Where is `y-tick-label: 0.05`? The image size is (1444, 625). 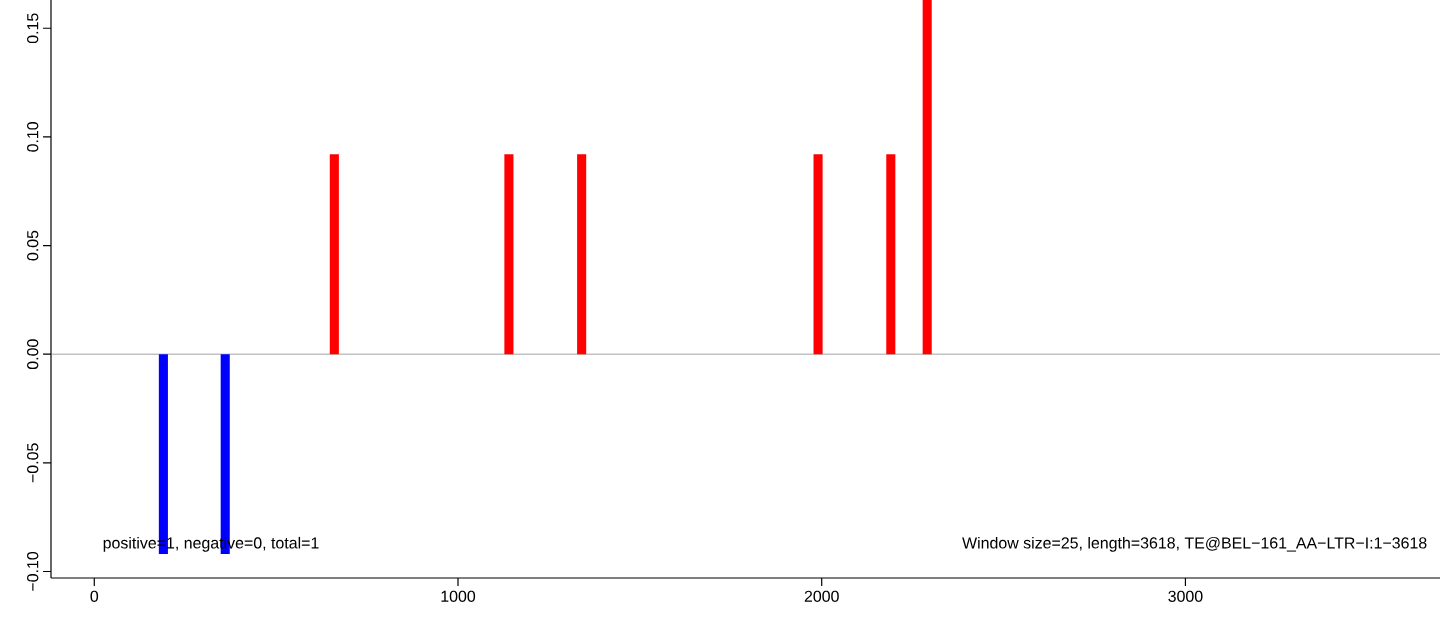
y-tick-label: 0.05 is located at coordinates (33, 245).